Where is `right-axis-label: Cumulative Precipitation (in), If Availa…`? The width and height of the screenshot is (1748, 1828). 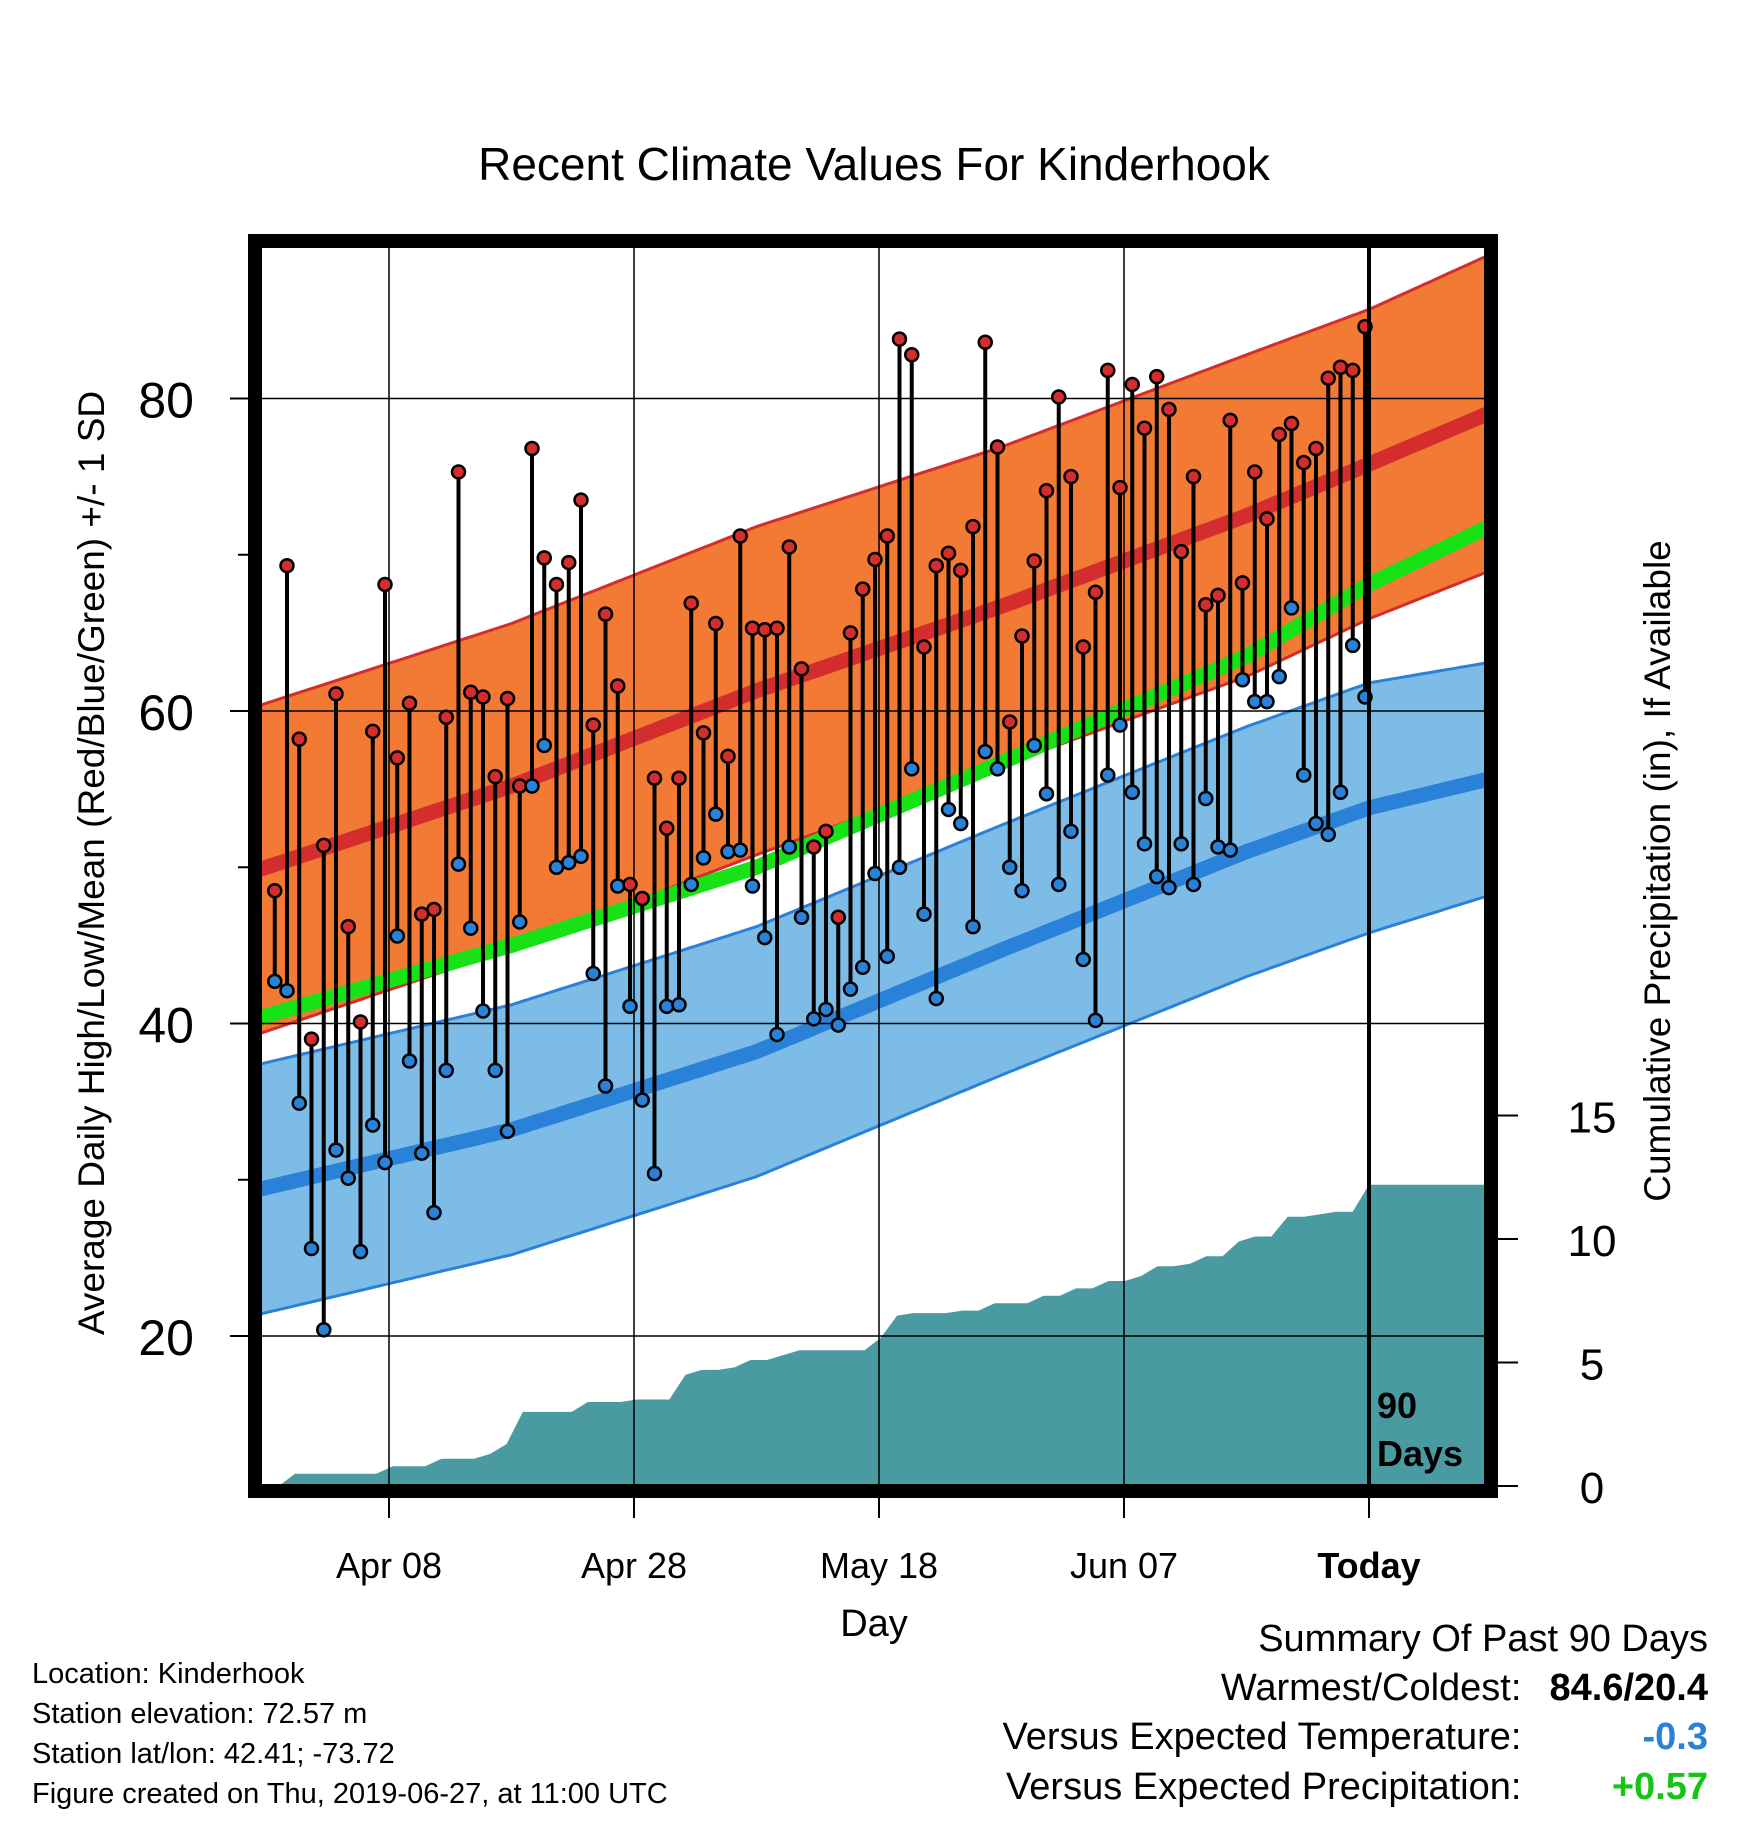
right-axis-label: Cumulative Precipitation (in), If Availa… is located at coordinates (1657, 871).